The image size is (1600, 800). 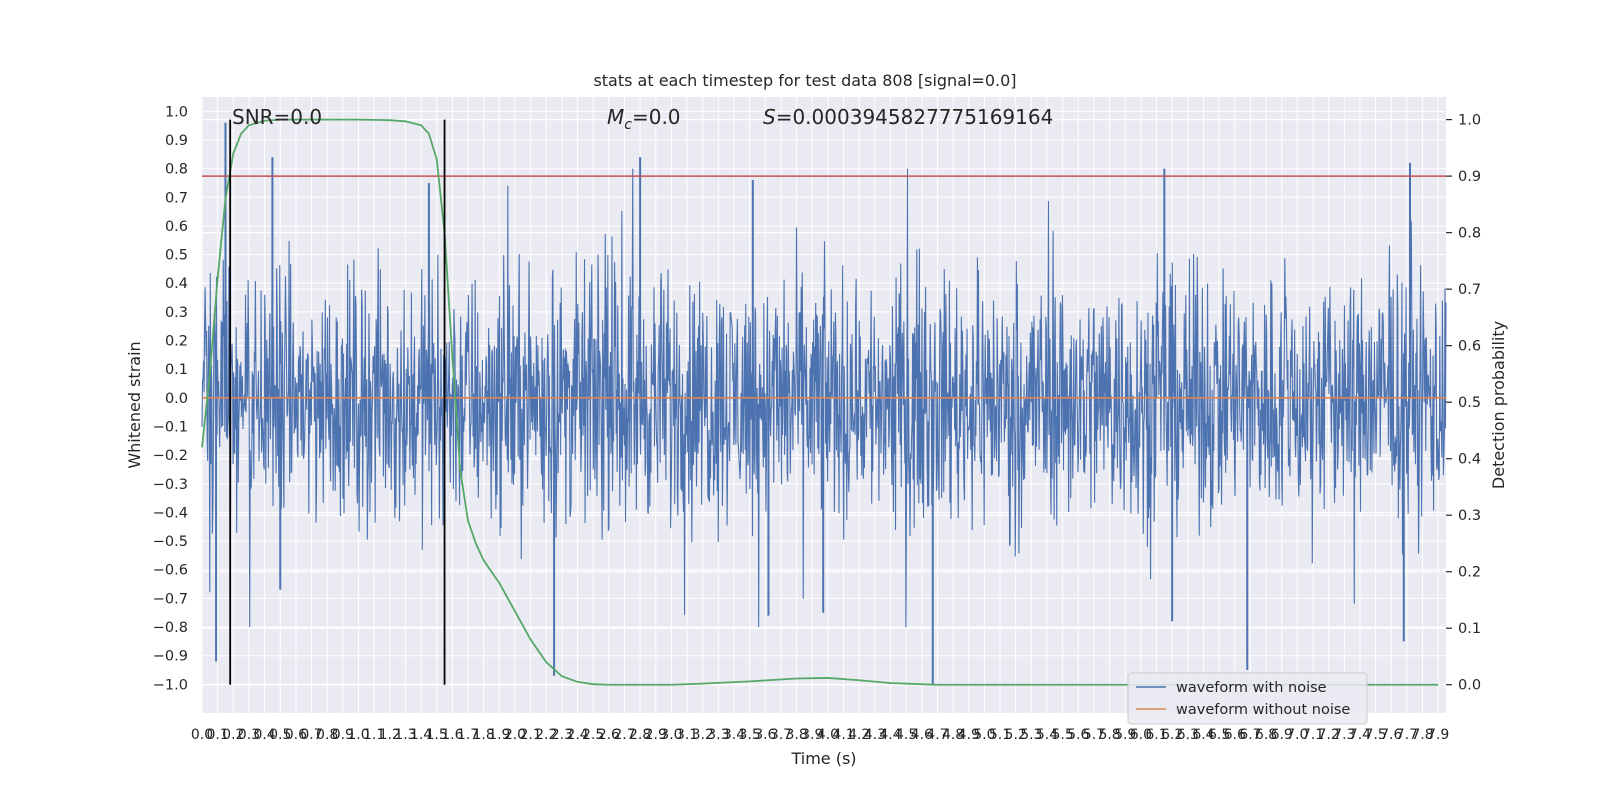 What do you see at coordinates (1469, 686) in the screenshot?
I see `y2-tick-label: 0.0` at bounding box center [1469, 686].